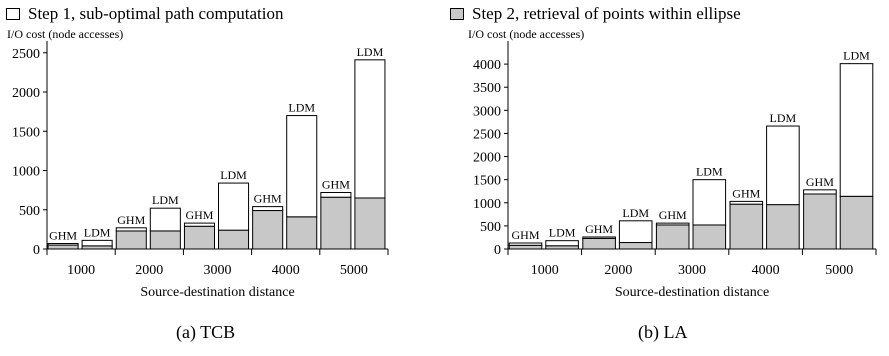  I want to click on legend-step2-swatch, so click(457, 14).